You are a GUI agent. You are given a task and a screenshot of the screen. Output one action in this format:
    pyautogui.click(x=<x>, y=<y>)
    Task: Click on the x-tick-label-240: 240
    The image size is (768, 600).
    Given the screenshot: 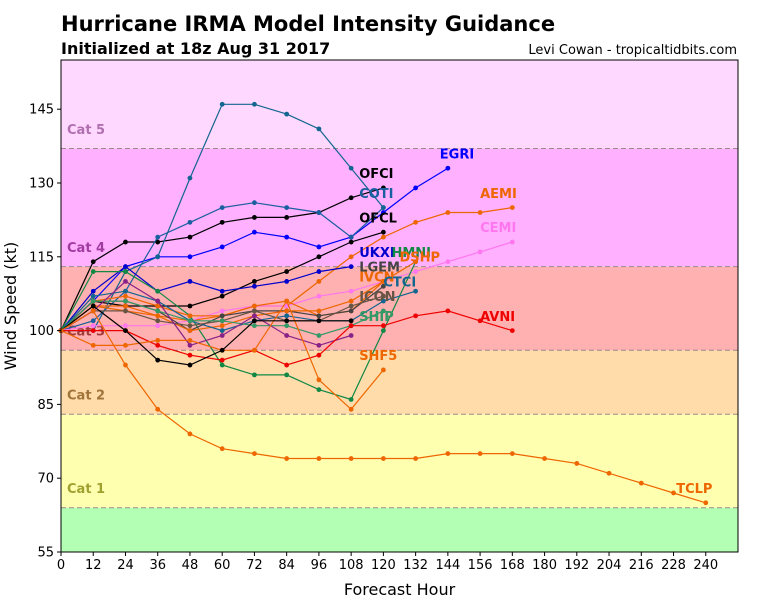 What is the action you would take?
    pyautogui.click(x=705, y=565)
    